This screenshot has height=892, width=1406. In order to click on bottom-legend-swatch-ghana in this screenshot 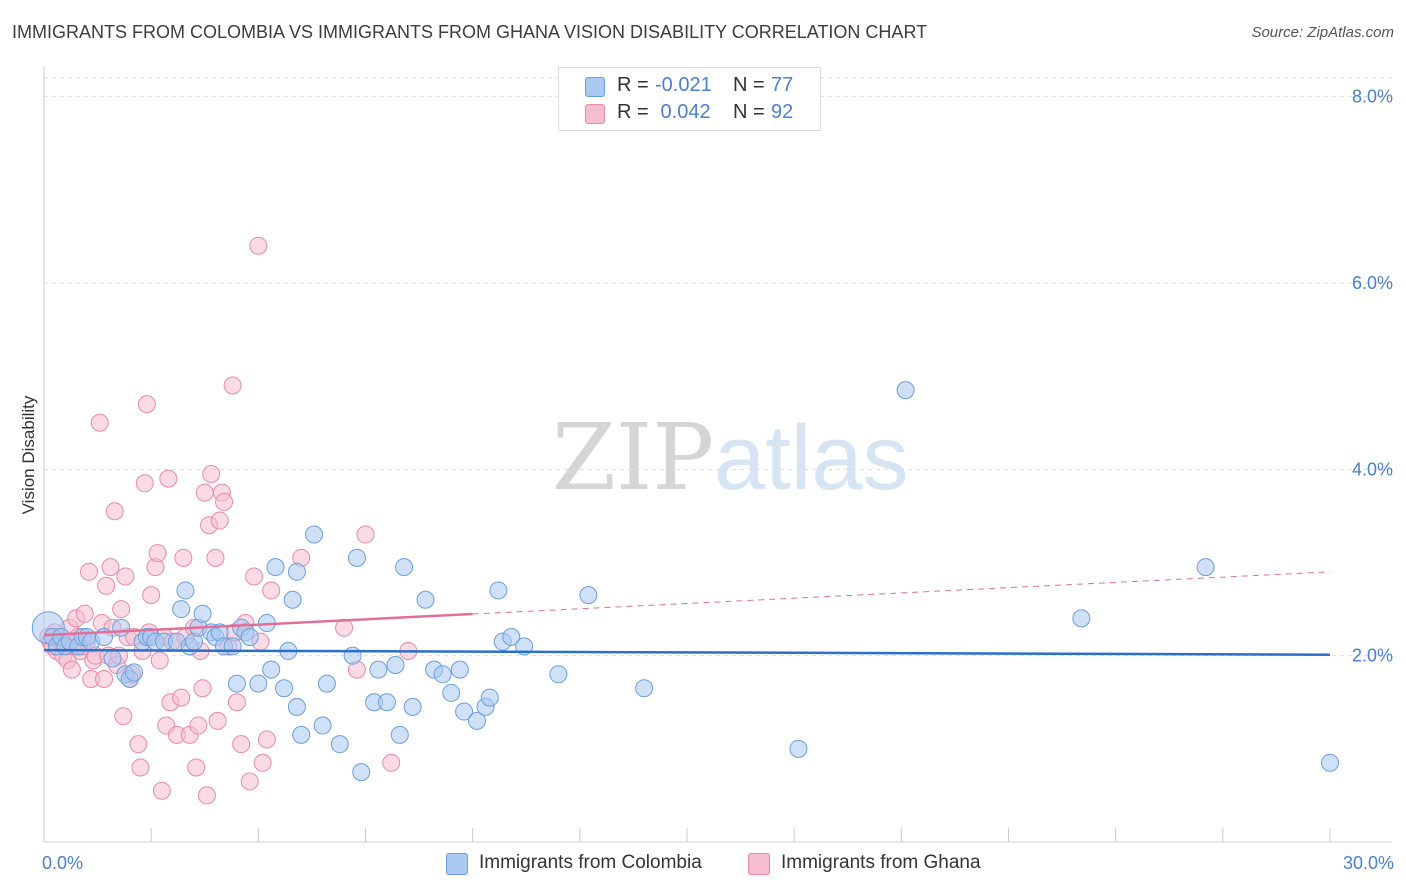, I will do `click(759, 864)`.